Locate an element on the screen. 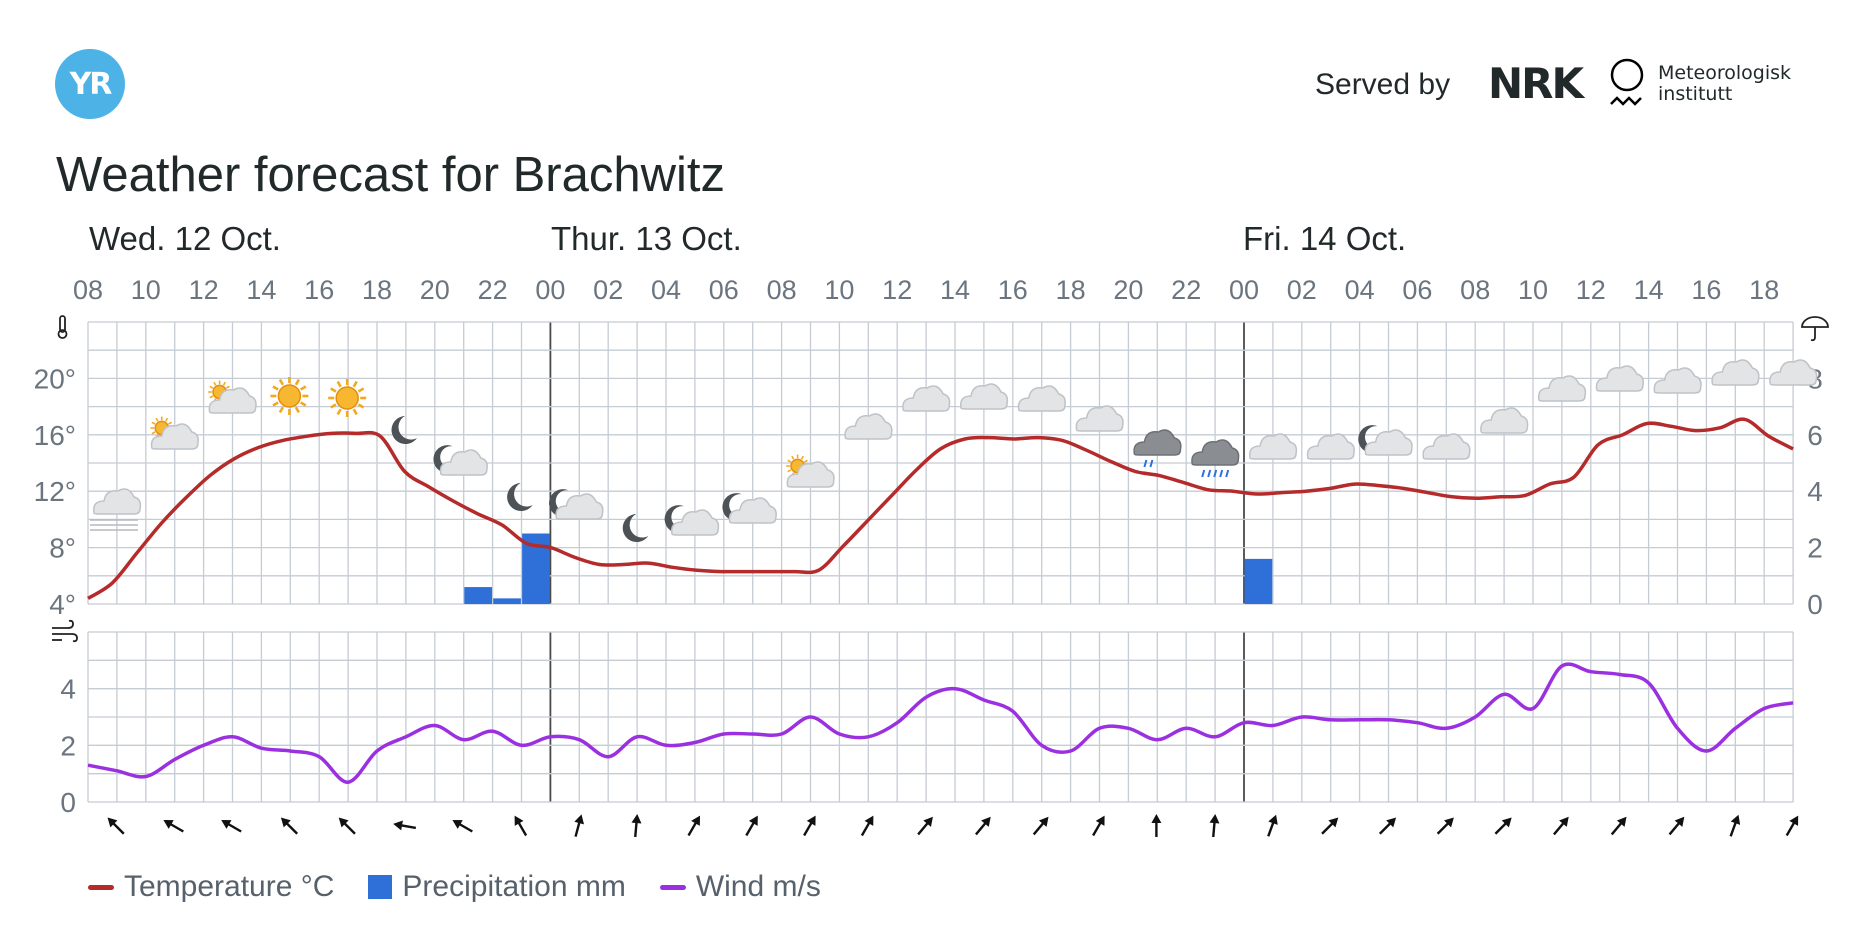 This screenshot has height=933, width=1852. met-institute-logo: Meteorologisk institutt is located at coordinates (1724, 84).